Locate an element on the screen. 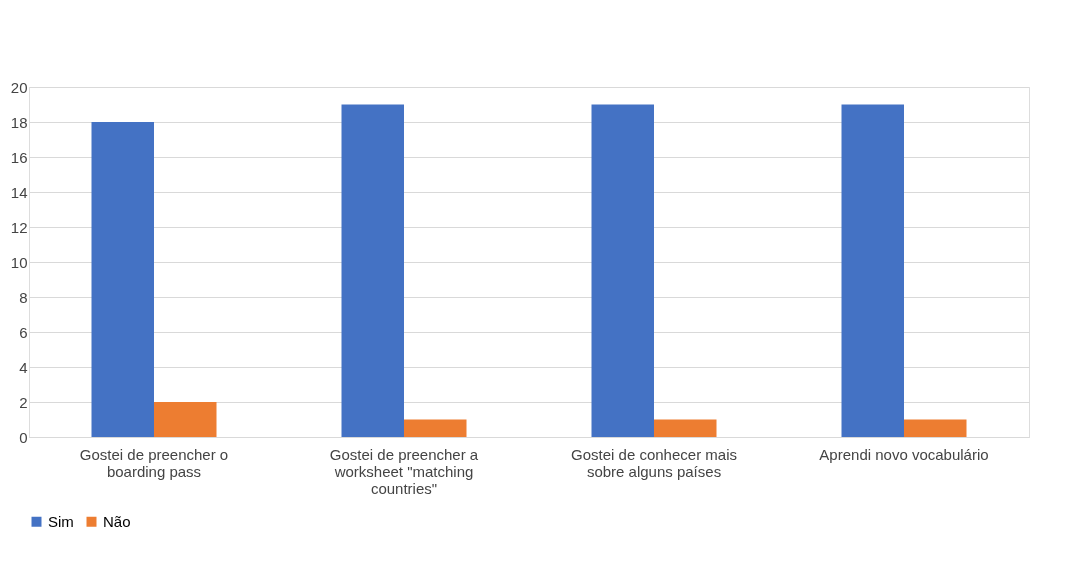 The height and width of the screenshot is (587, 1067). y-tick-label: 6 is located at coordinates (23, 332).